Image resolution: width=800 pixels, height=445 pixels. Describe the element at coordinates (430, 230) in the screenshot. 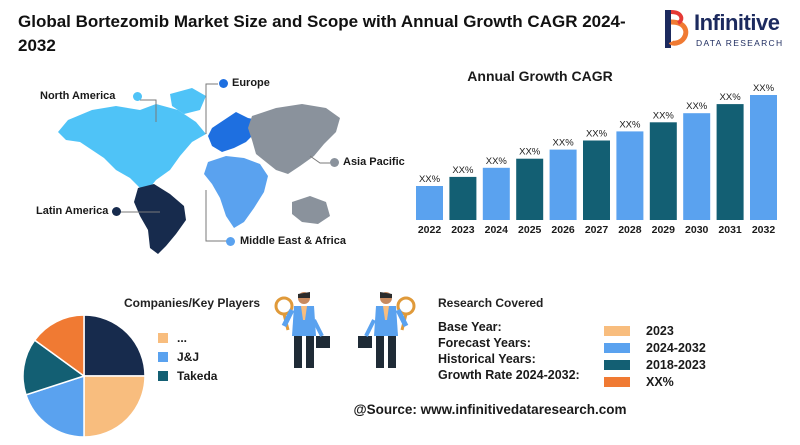

I see `x-tick-label-2022: 2022` at that location.